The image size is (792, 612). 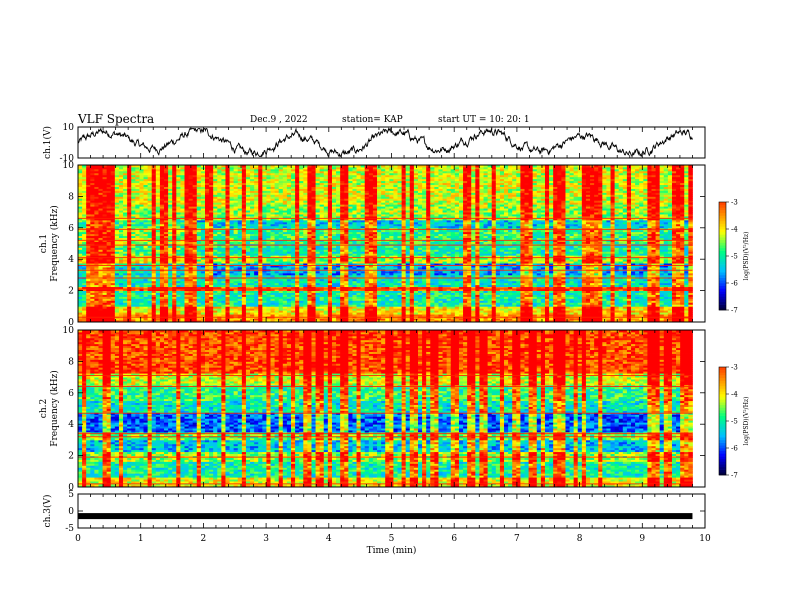 What do you see at coordinates (484, 120) in the screenshot?
I see `start-time-label: start UT = 10: 20: 1` at bounding box center [484, 120].